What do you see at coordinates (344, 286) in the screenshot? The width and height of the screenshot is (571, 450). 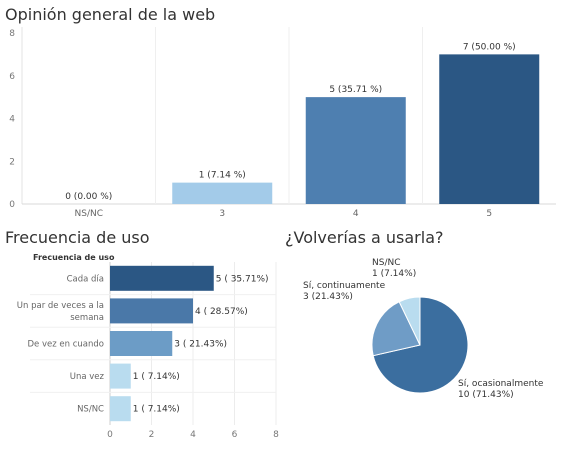 I see `pie-slice-label: Sí, continuamente` at bounding box center [344, 286].